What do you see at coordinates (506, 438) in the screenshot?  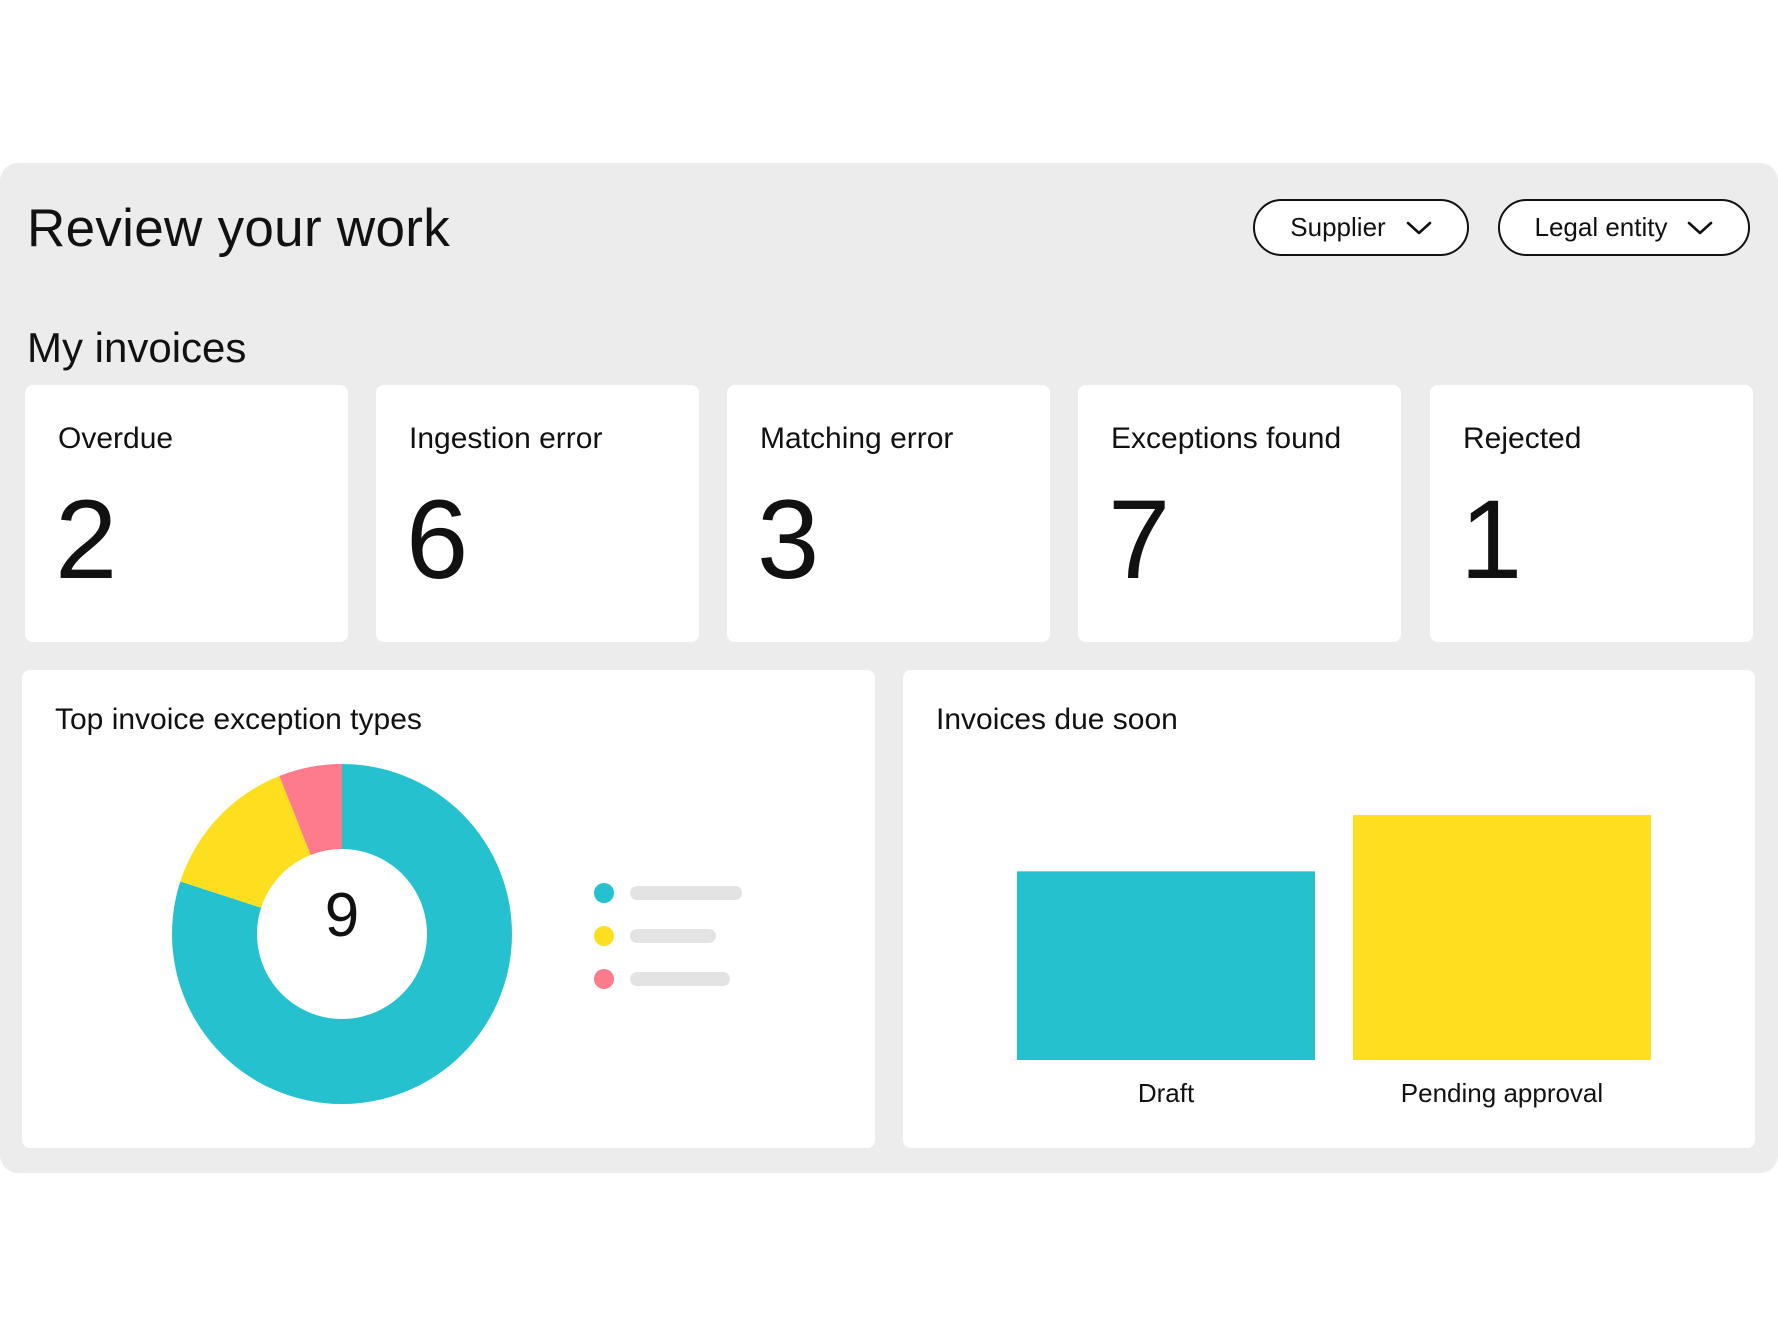 I see `card-label: Ingestion error` at bounding box center [506, 438].